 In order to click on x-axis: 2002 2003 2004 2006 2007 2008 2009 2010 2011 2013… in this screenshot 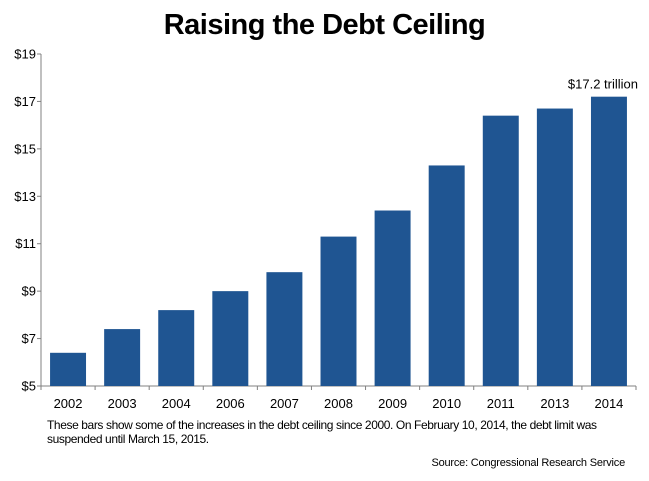, I will do `click(338, 398)`.